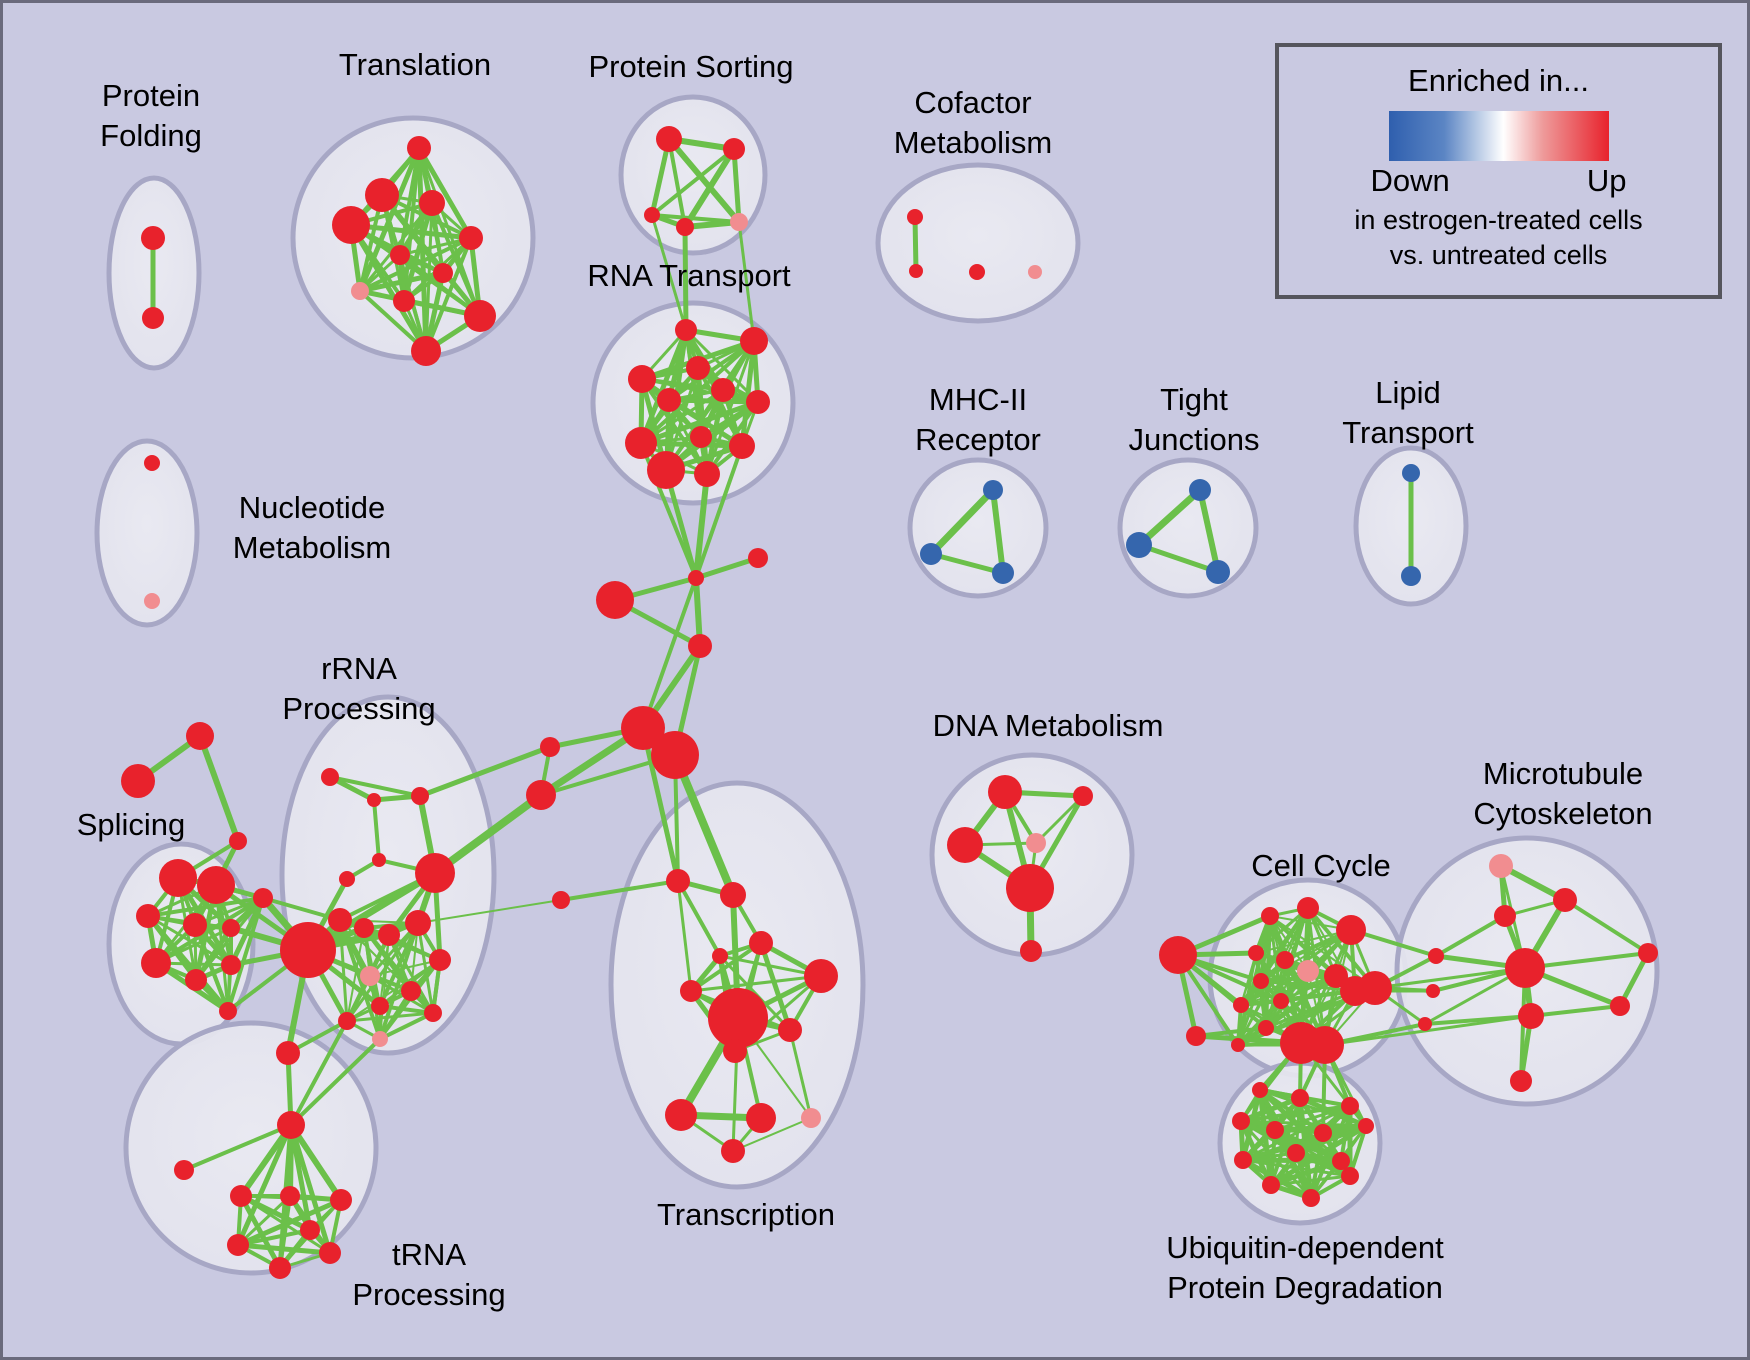 Image resolution: width=1750 pixels, height=1360 pixels. What do you see at coordinates (1498, 220) in the screenshot?
I see `legend-subtitle-line1: in estrogen-treated cells` at bounding box center [1498, 220].